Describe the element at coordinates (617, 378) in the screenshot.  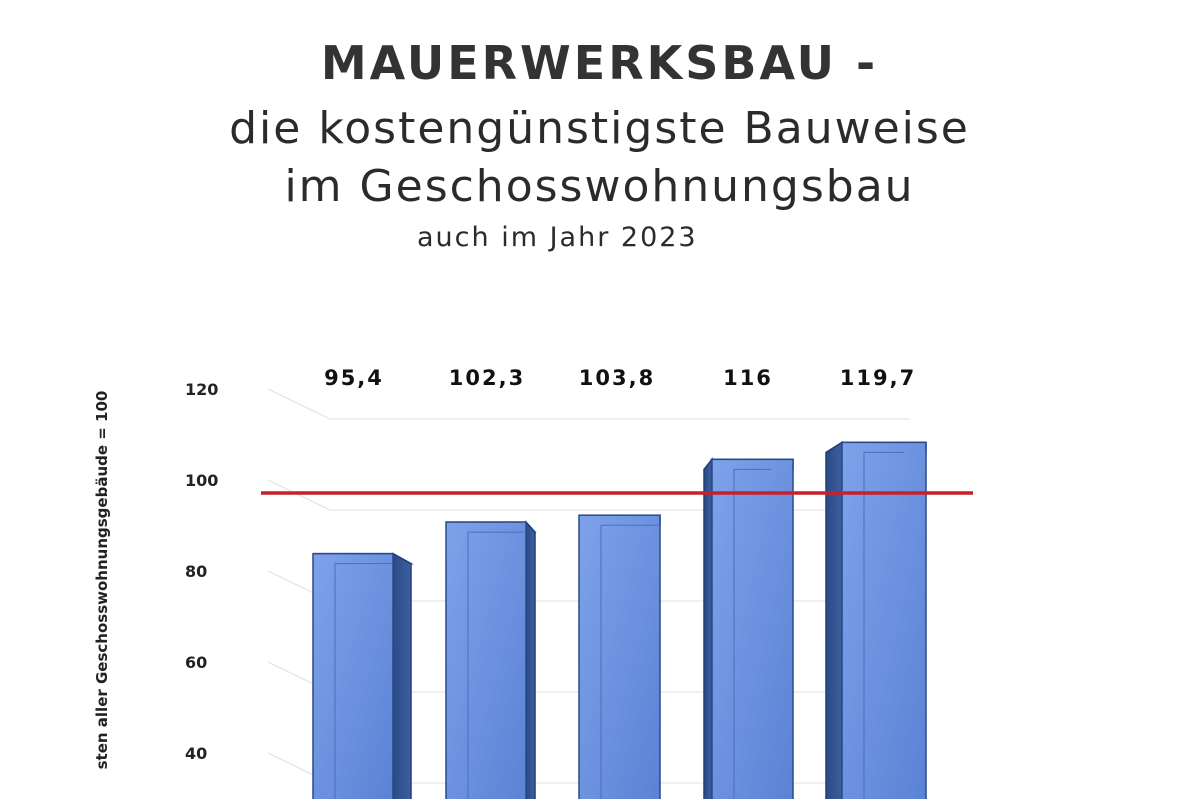
I see `bar-value-label: 103,8` at that location.